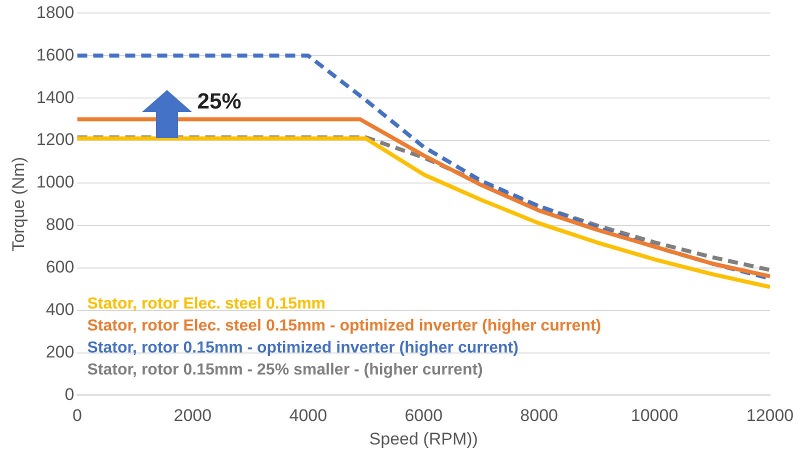 This screenshot has height=450, width=800. Describe the element at coordinates (55, 140) in the screenshot. I see `y-tick-label: 1200` at that location.